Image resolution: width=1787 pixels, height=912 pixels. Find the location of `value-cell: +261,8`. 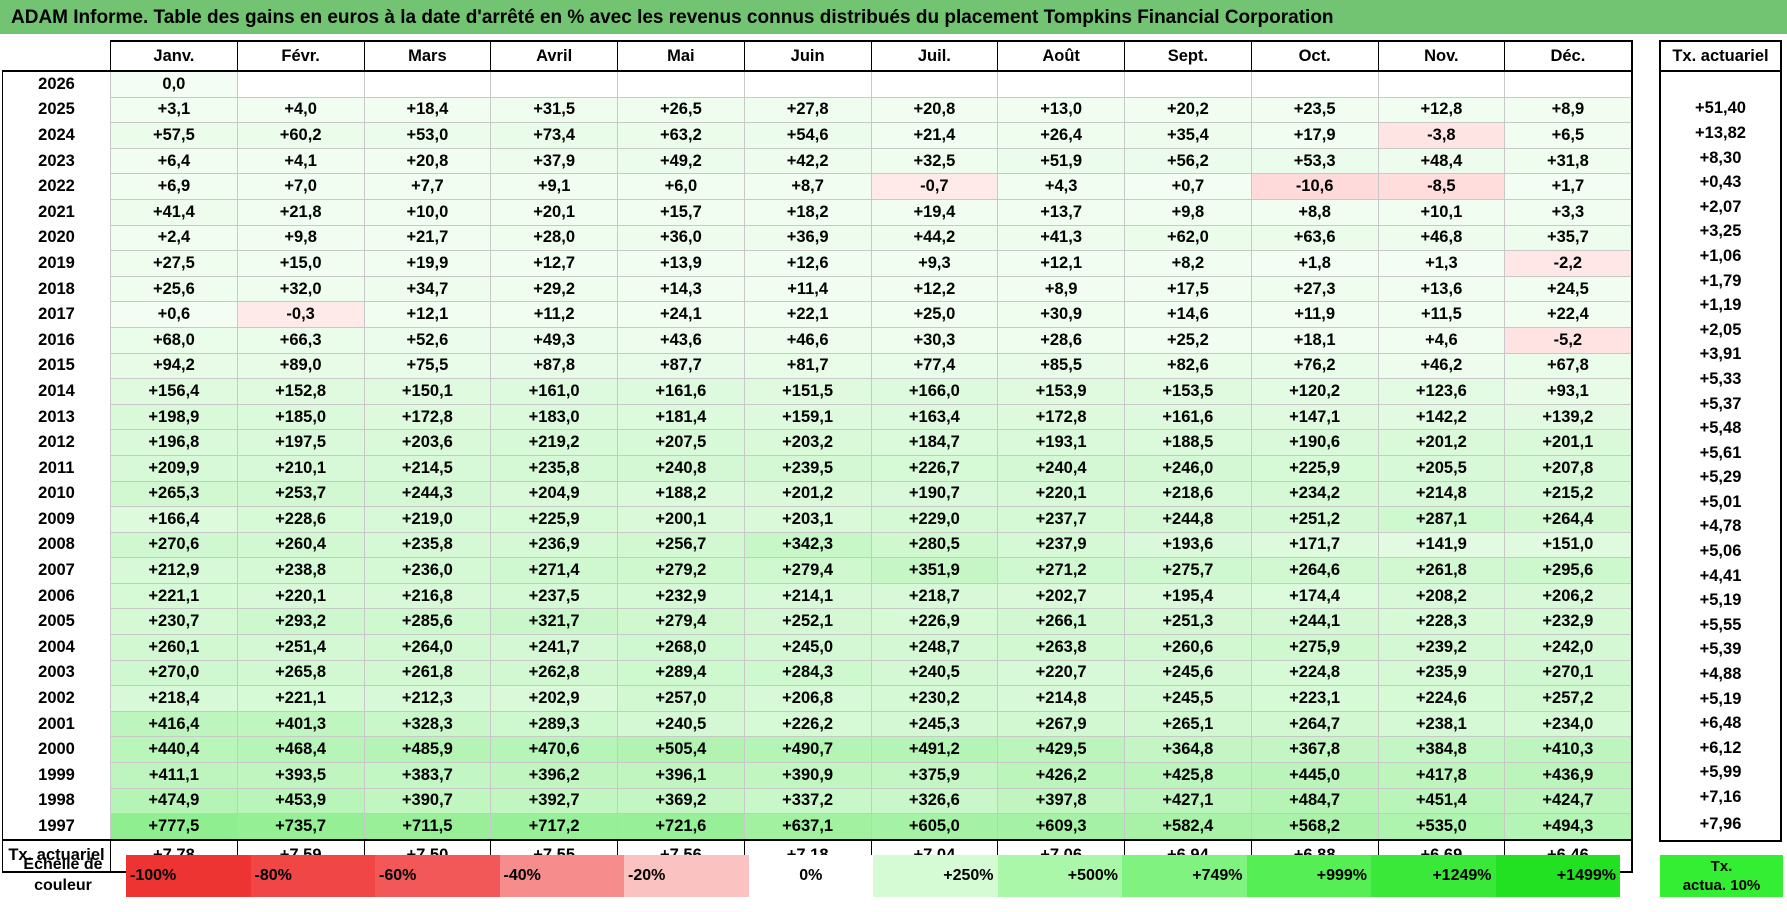

value-cell: +261,8 is located at coordinates (427, 673).